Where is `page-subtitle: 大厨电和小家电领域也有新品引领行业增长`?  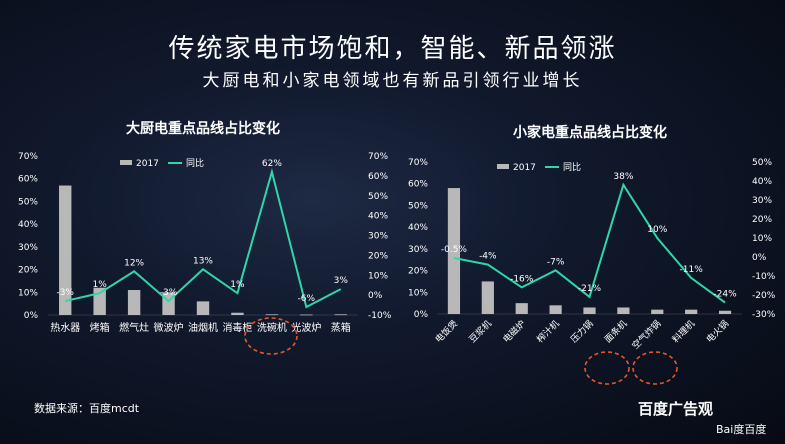
page-subtitle: 大厨电和小家电领域也有新品引领行业增长 is located at coordinates (392, 81).